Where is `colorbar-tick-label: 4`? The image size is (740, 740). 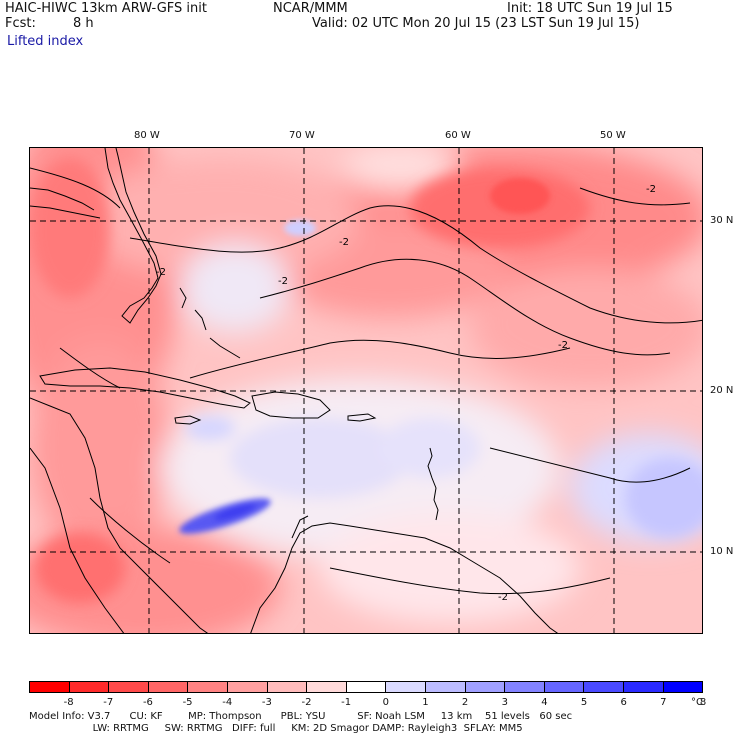
colorbar-tick-label: 4 is located at coordinates (544, 702).